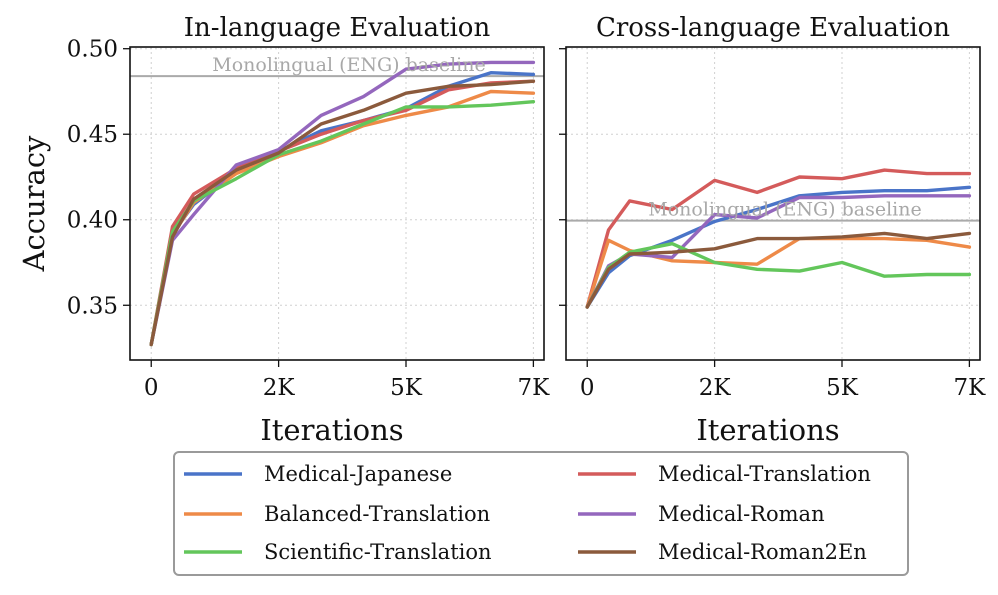  Describe the element at coordinates (715, 388) in the screenshot. I see `panel2-x-tick-label-1: 2K` at that location.